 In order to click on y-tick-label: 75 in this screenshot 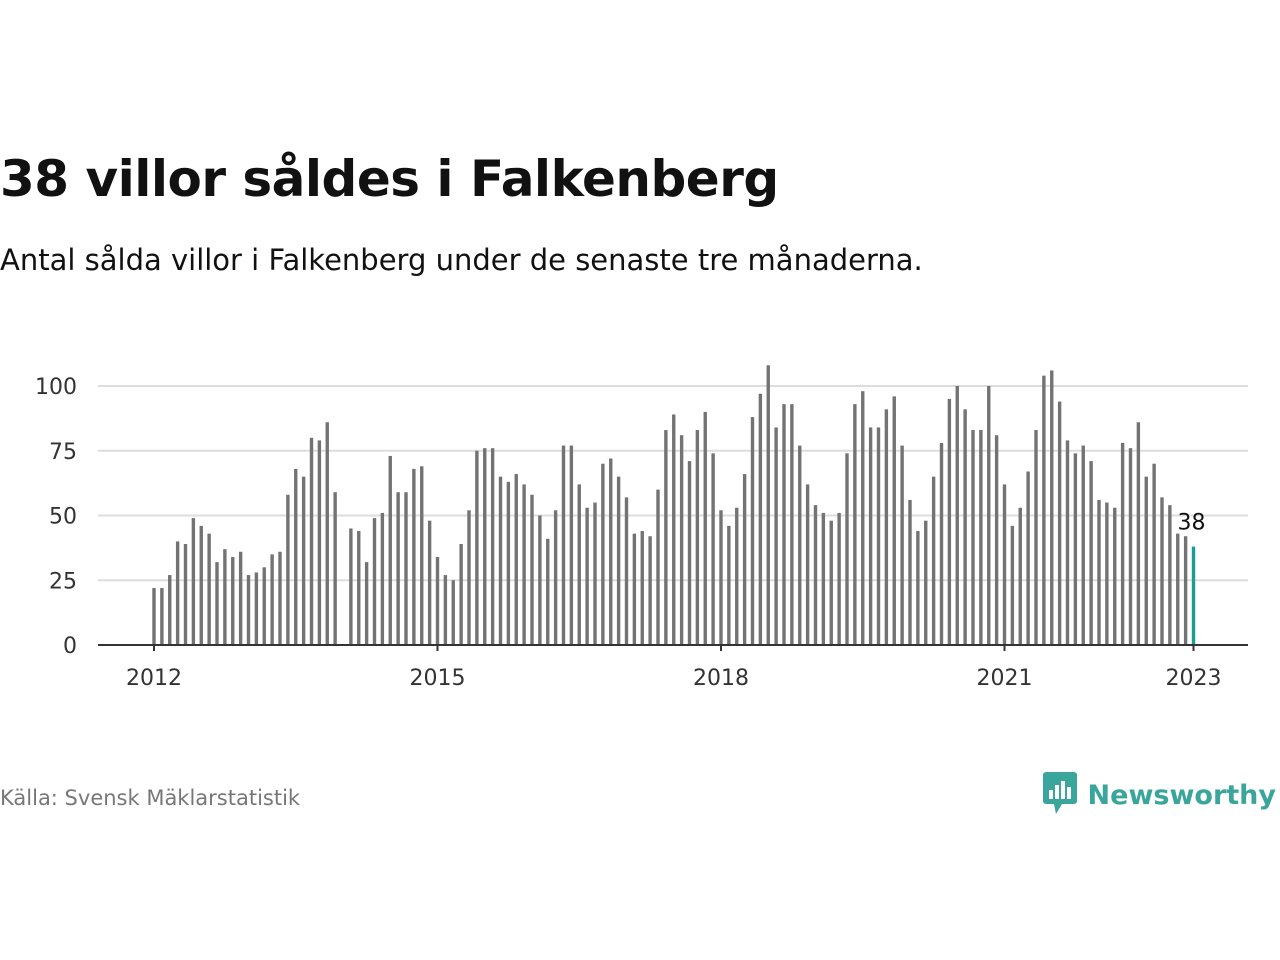, I will do `click(63, 452)`.